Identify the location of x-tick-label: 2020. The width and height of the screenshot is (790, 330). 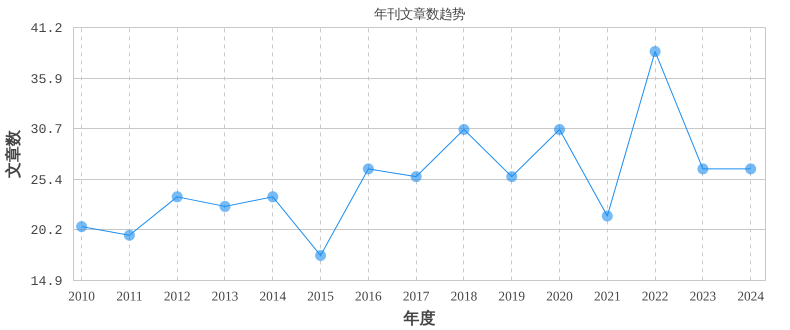
(560, 296).